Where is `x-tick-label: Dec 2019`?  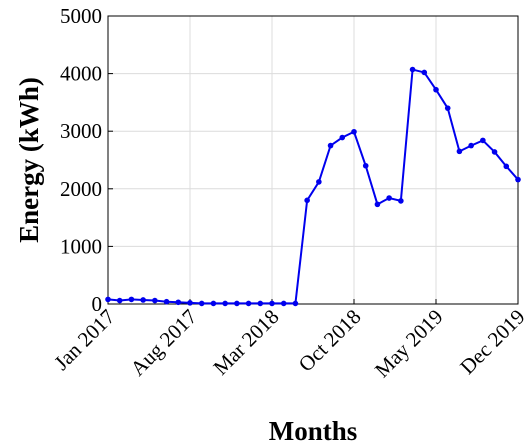 x-tick-label: Dec 2019 is located at coordinates (492, 342).